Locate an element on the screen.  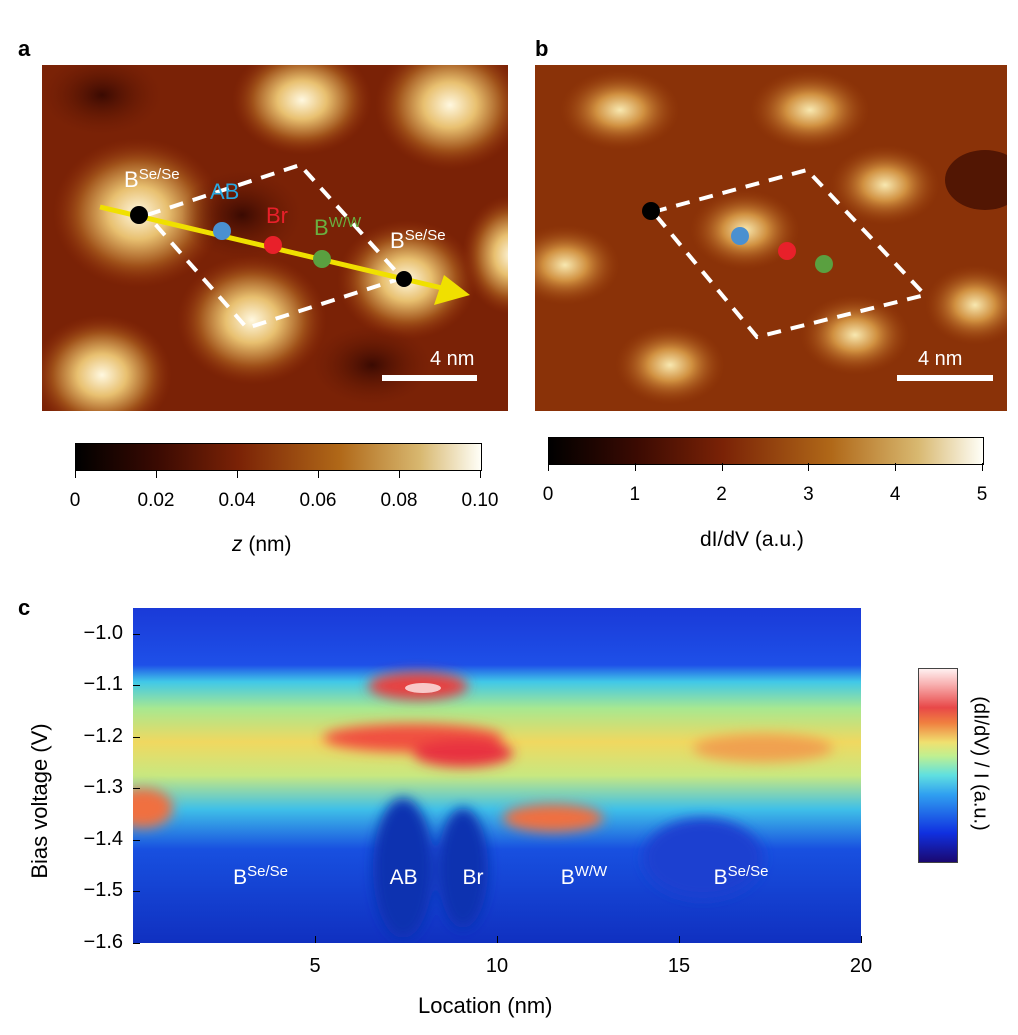
heatmap-peak is located at coordinates (423, 688).